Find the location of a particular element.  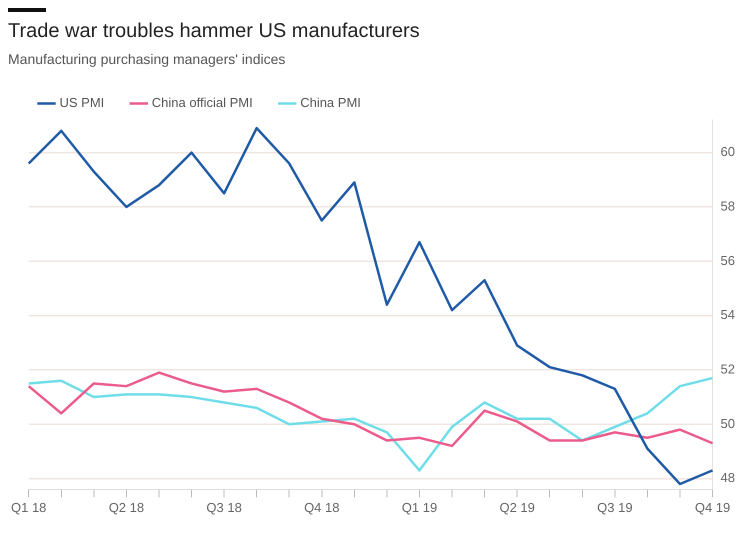

y-tick-label: 52 is located at coordinates (728, 368).